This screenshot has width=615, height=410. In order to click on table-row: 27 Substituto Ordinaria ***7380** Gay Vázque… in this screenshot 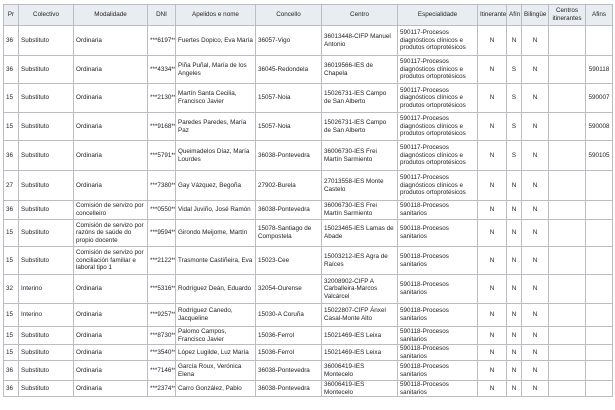, I will do `click(308, 185)`.